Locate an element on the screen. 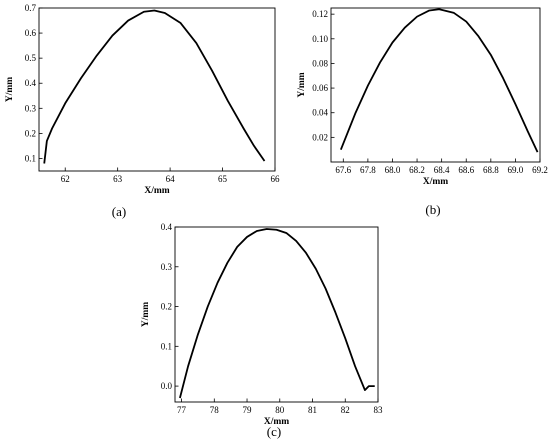  panel-label: (b) is located at coordinates (432, 209).